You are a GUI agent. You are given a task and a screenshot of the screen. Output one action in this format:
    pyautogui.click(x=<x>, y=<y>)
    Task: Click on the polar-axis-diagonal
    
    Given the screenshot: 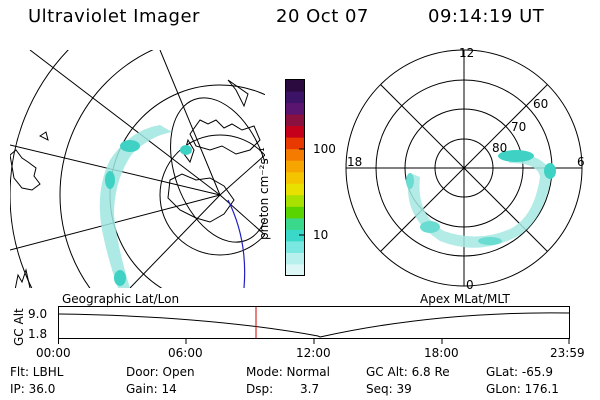 What is the action you would take?
    pyautogui.click(x=464, y=168)
    